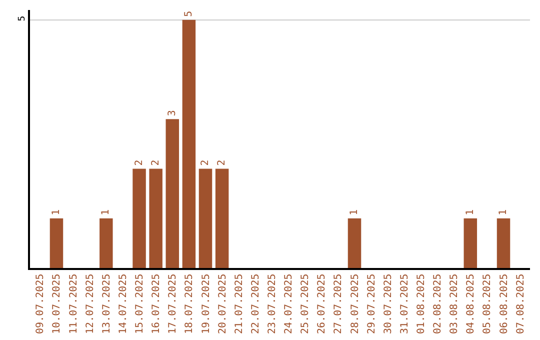  What do you see at coordinates (74, 304) in the screenshot?
I see `x-tick-label: 11.07.2025` at bounding box center [74, 304].